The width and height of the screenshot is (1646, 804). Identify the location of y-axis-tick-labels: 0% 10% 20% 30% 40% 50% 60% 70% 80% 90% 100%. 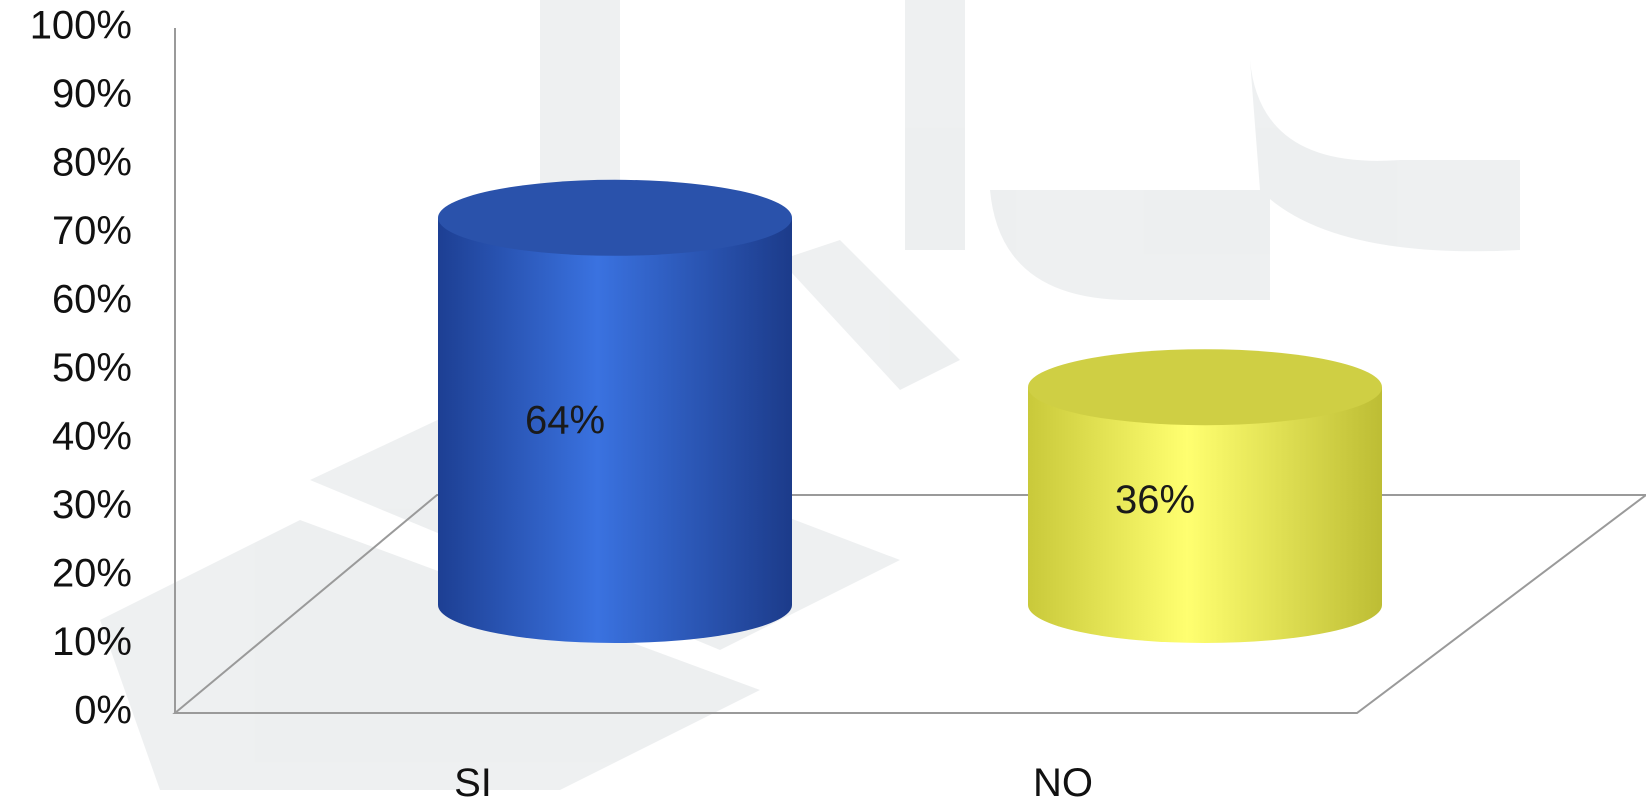
(81, 368).